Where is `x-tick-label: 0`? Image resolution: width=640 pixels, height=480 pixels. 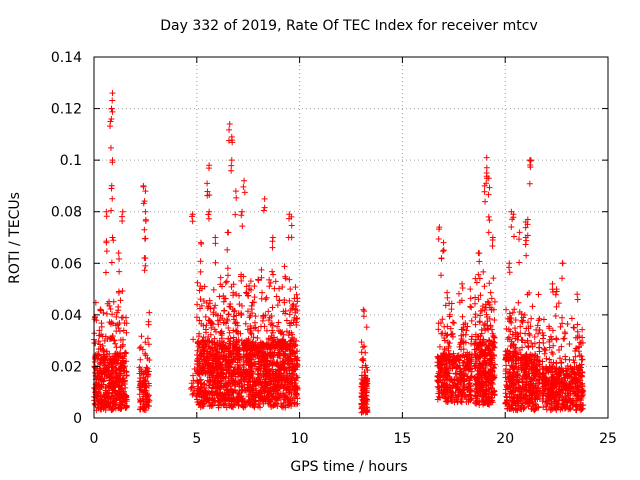 x-tick-label: 0 is located at coordinates (94, 439).